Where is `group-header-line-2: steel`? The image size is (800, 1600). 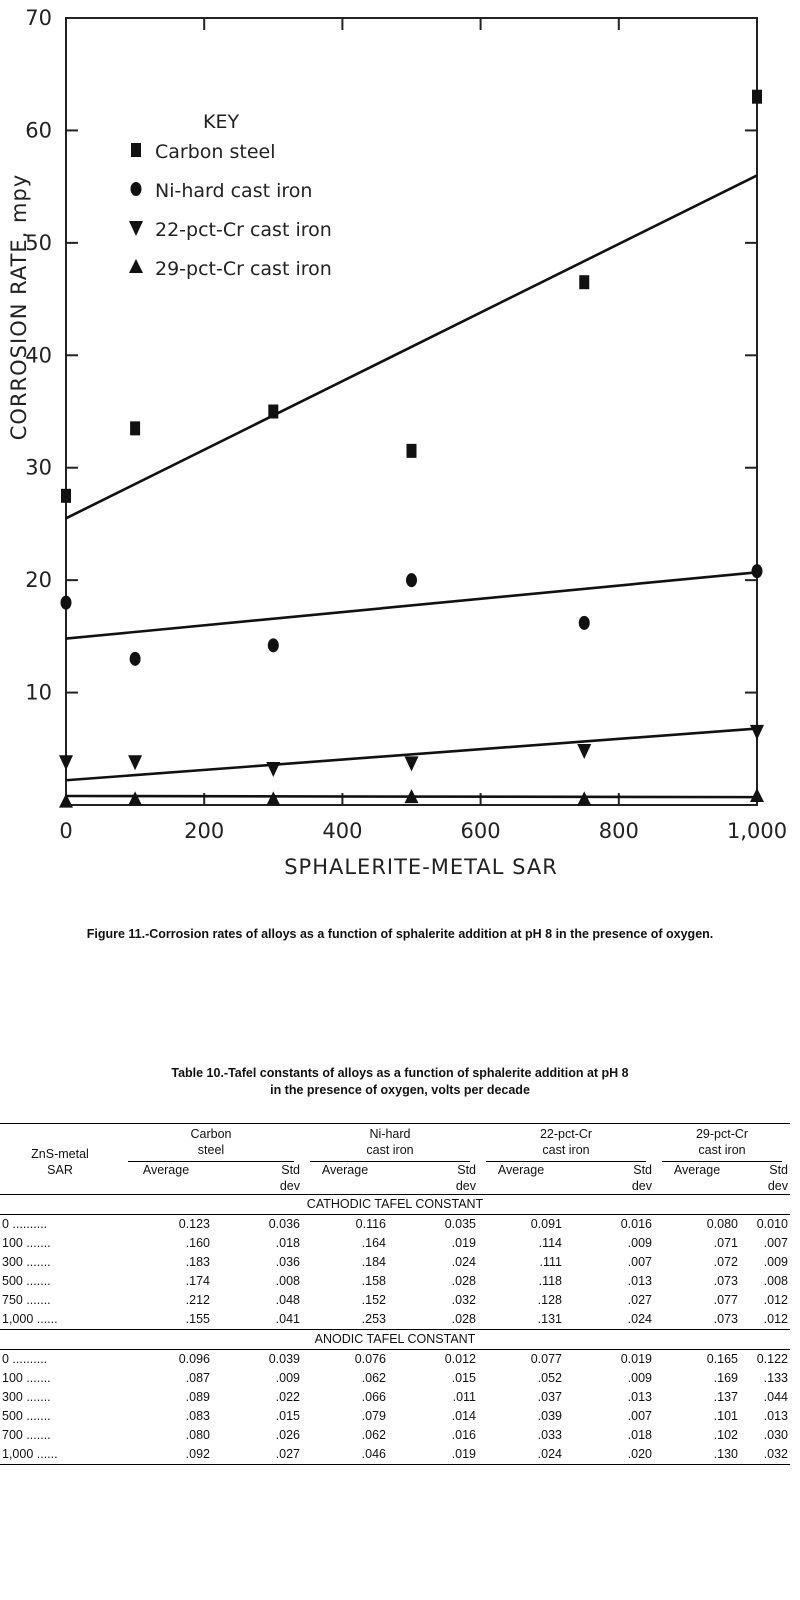
group-header-line-2: steel is located at coordinates (211, 1150).